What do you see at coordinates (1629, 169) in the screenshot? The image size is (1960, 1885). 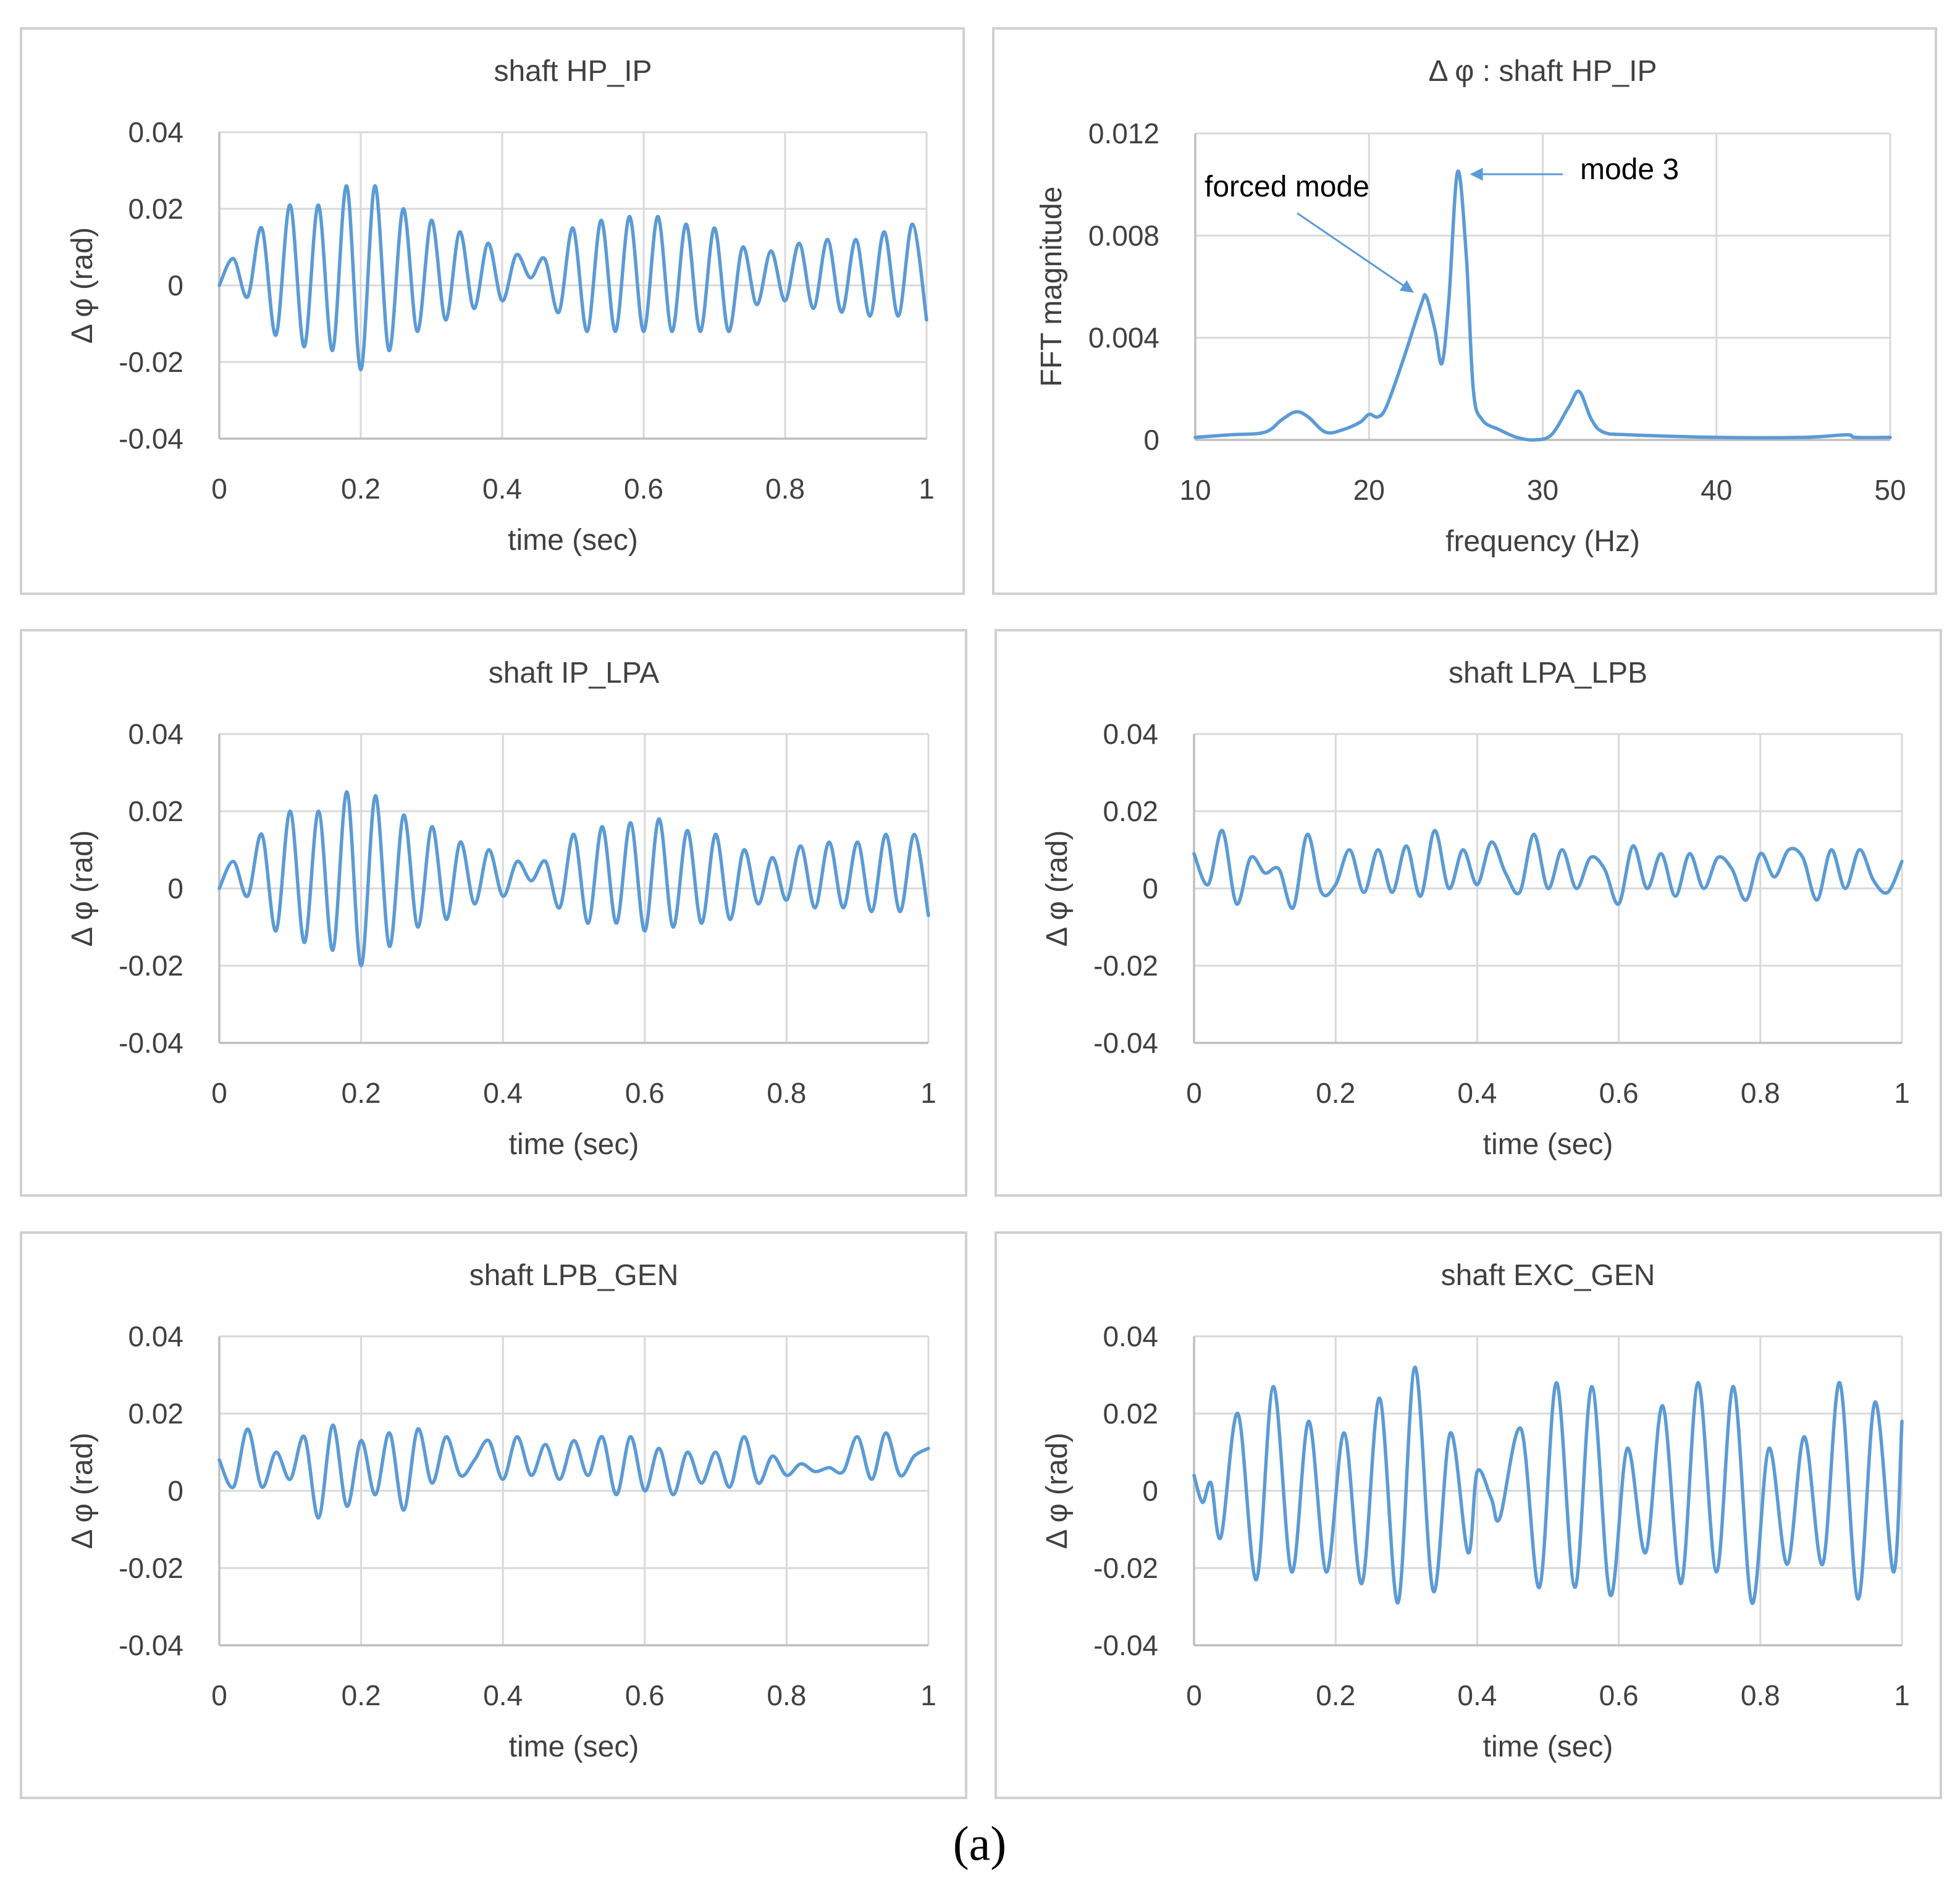 I see `annotation-mode-3: mode 3` at bounding box center [1629, 169].